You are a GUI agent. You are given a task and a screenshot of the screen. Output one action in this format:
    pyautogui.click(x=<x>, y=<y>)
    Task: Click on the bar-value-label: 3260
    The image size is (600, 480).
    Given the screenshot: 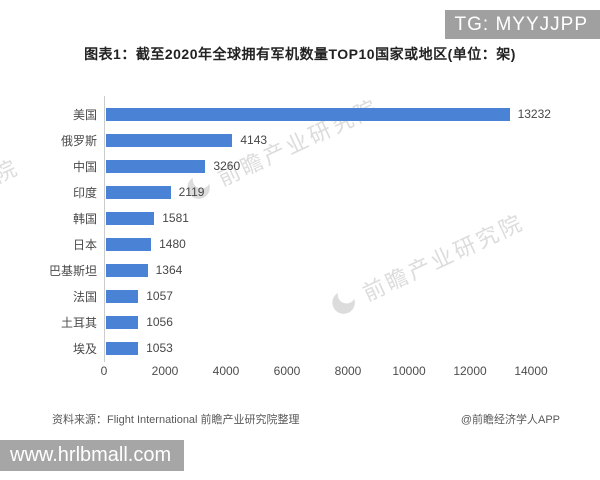 What is the action you would take?
    pyautogui.click(x=227, y=166)
    